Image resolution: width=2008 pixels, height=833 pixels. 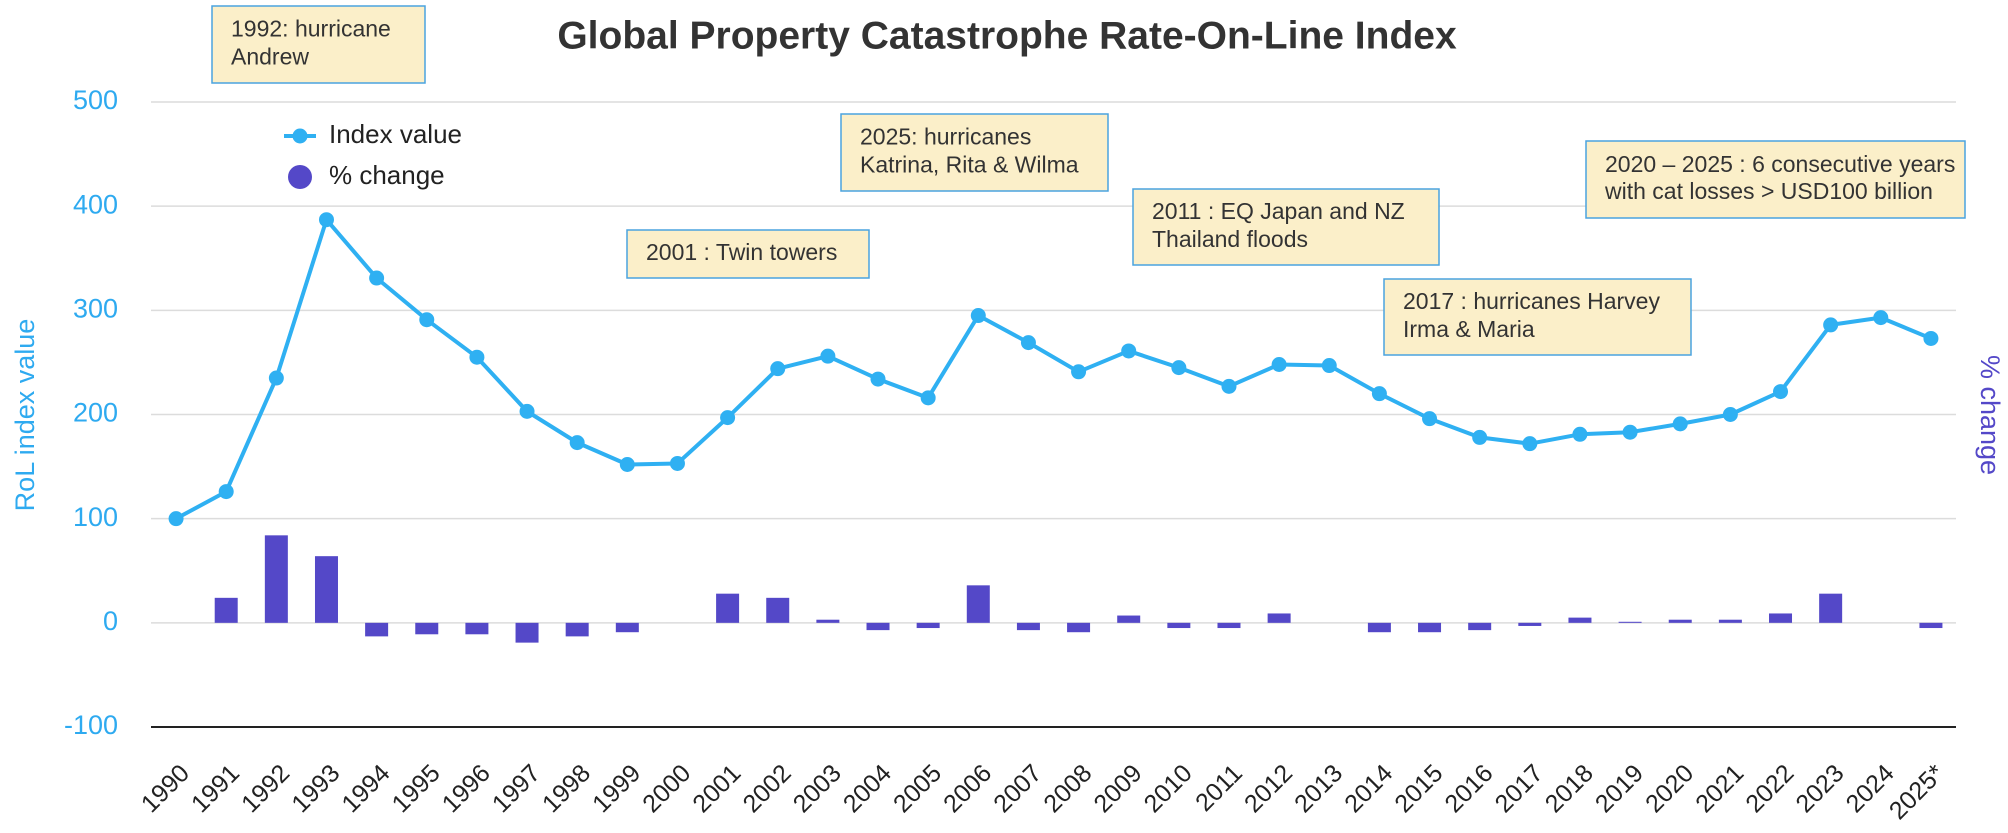 I want to click on x-tick-label: 2001, so click(x=716, y=788).